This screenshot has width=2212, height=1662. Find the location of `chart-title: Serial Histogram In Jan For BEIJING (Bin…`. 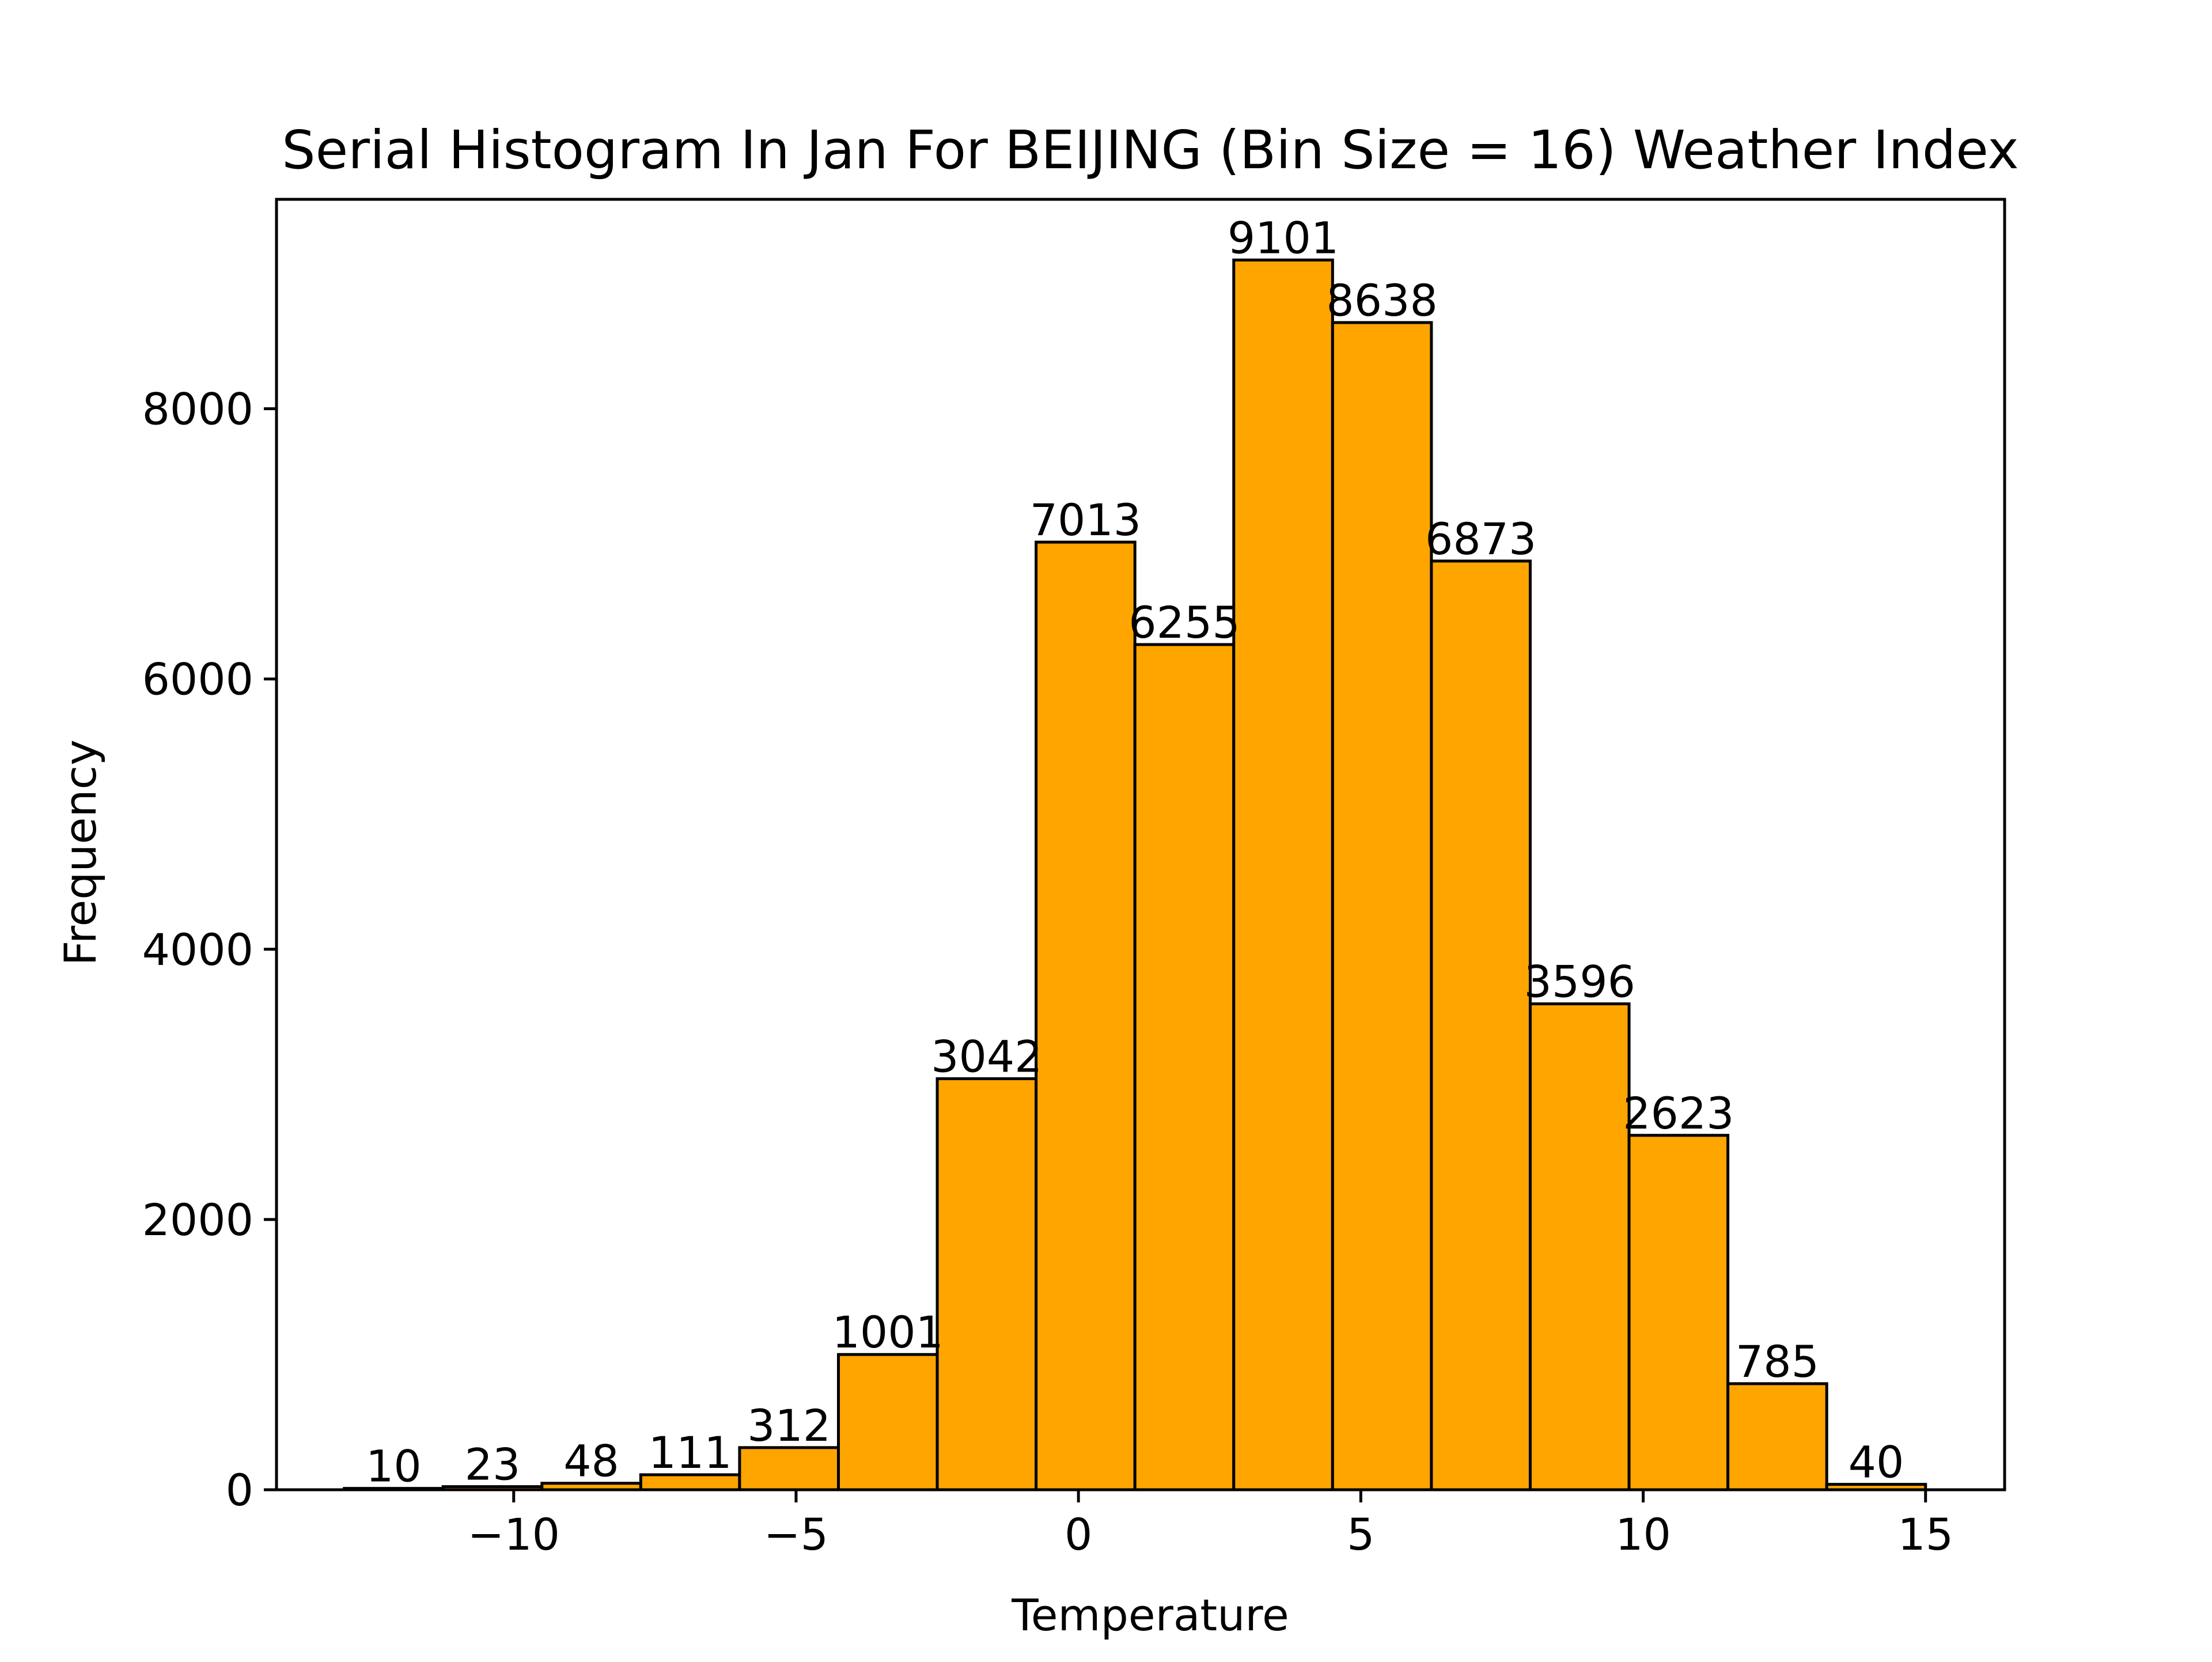

chart-title: Serial Histogram In Jan For BEIJING (Bin… is located at coordinates (1150, 150).